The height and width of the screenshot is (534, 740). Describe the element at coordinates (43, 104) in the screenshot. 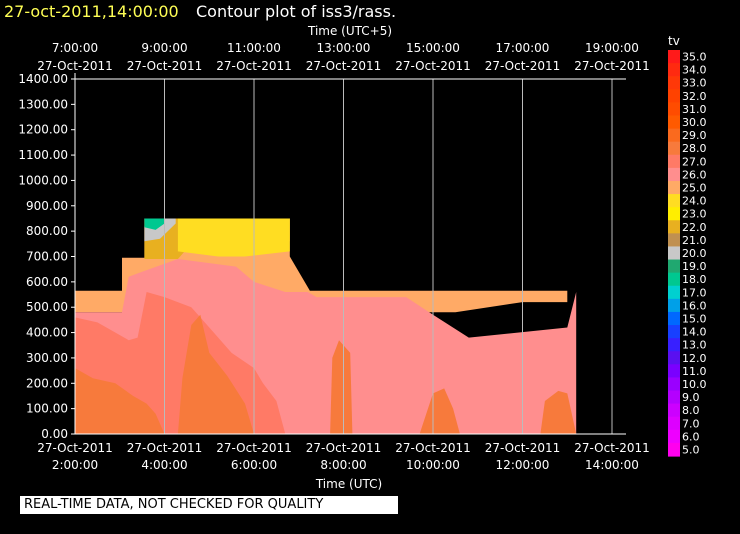

I see `y-tick-label: 1300.00` at that location.